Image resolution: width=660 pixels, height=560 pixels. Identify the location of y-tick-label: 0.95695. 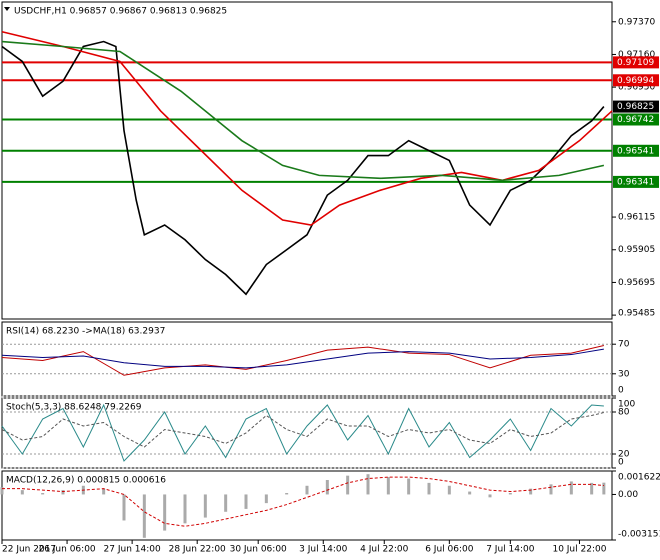
(636, 283).